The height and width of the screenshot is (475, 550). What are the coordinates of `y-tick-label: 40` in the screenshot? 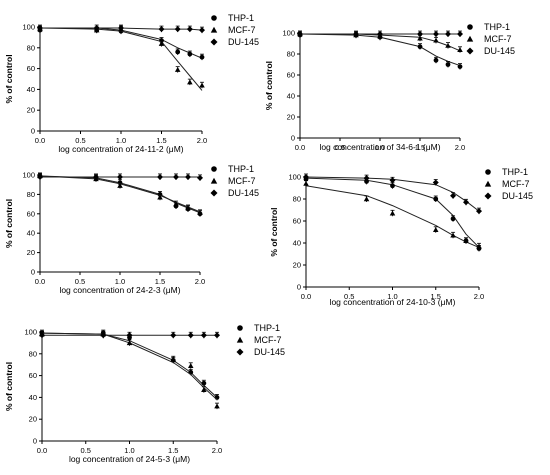 It's located at (31, 89).